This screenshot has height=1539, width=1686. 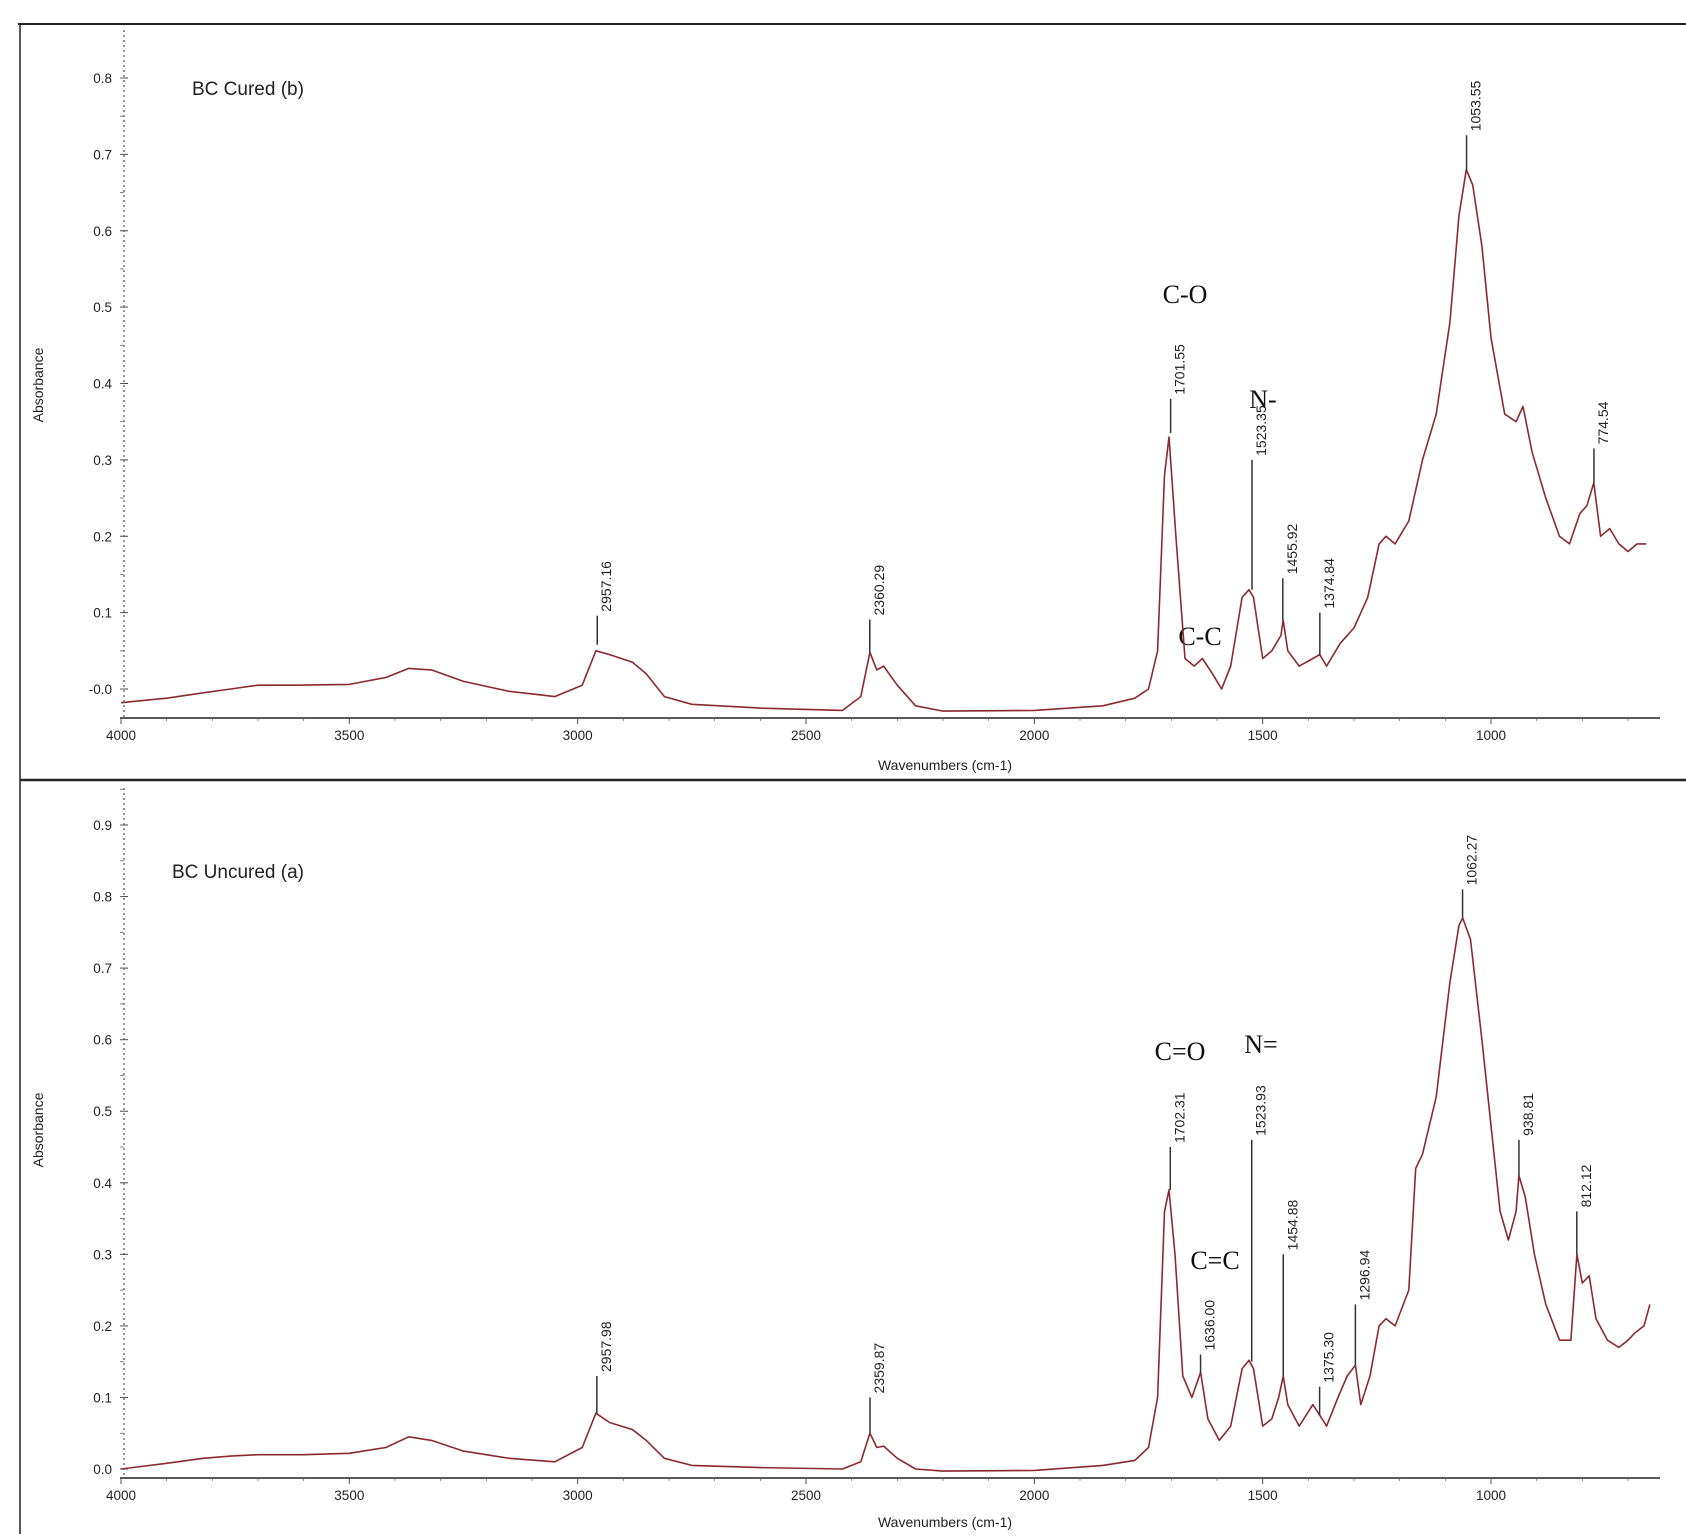 I want to click on bond-label-c-double-o: C=O, so click(x=1180, y=1051).